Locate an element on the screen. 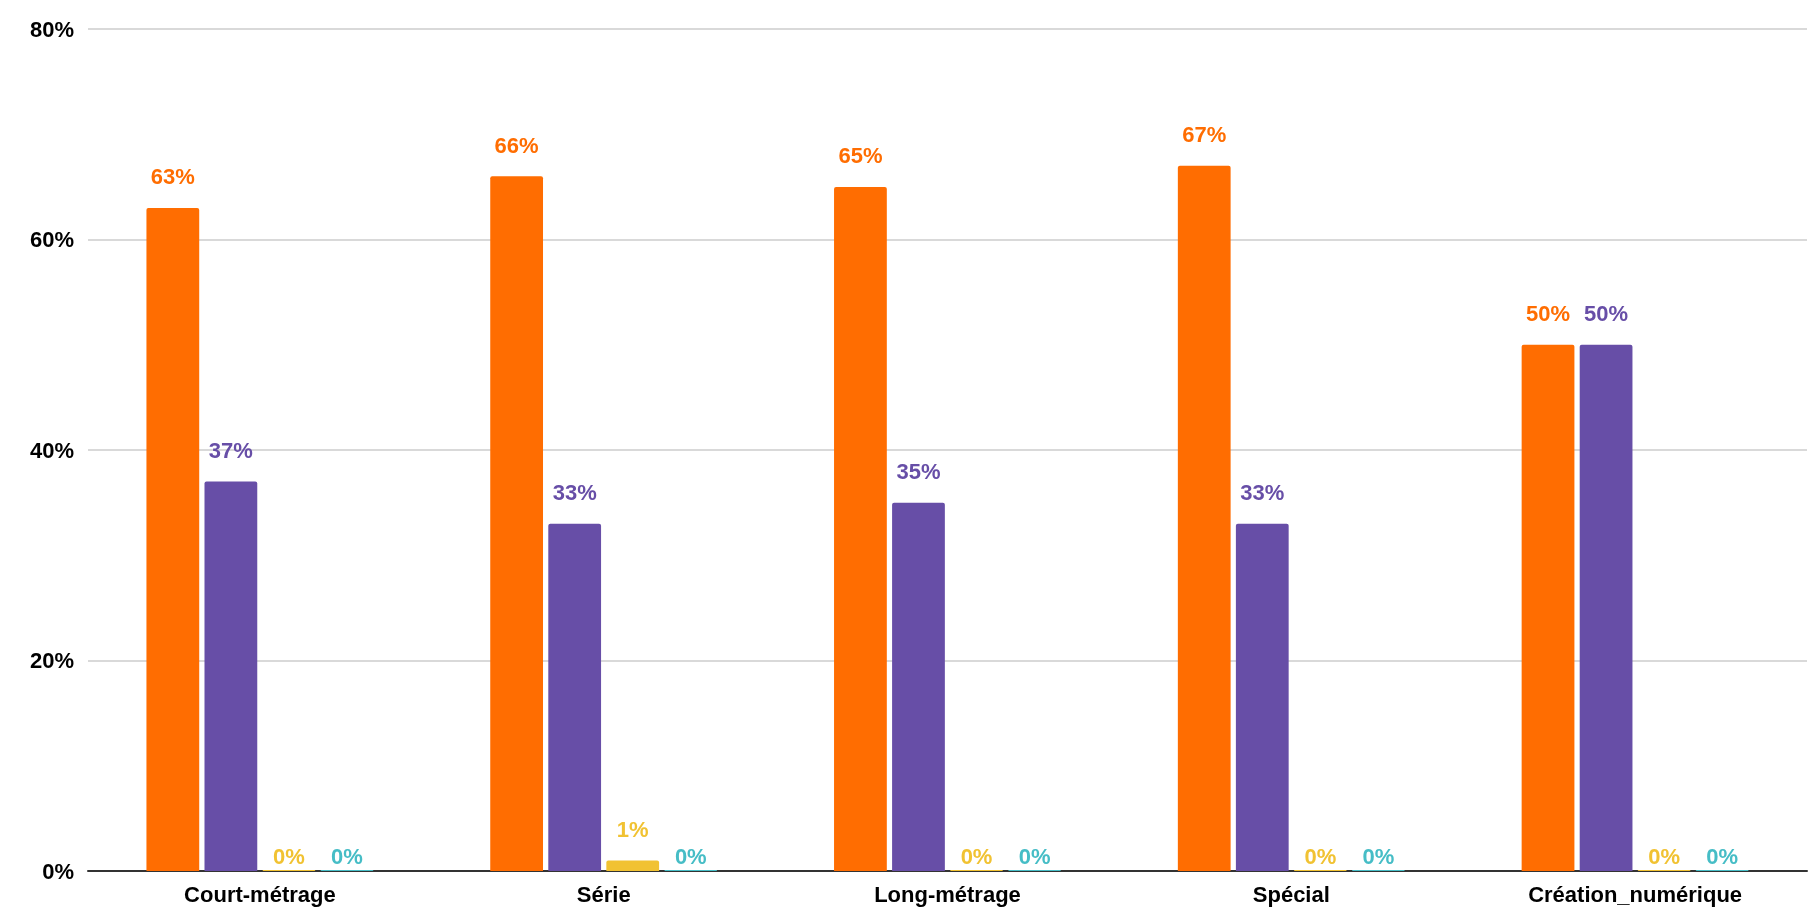 This screenshot has height=919, width=1809. x-tick-label: Création_numérique is located at coordinates (1635, 894).